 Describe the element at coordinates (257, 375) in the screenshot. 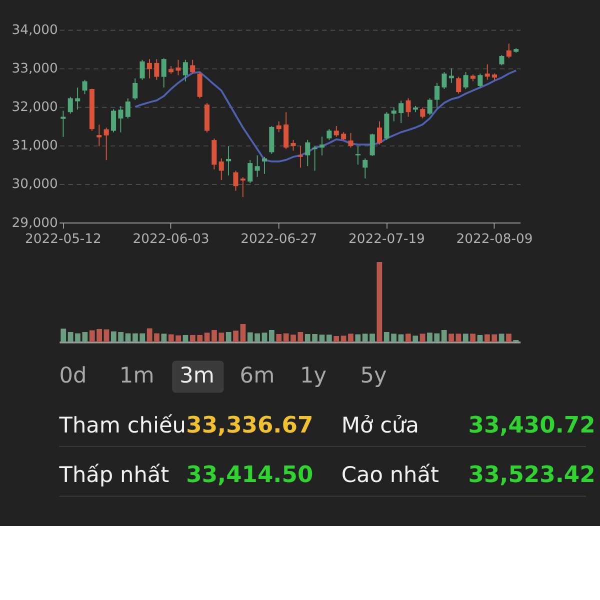

I see `text: 6m` at that location.